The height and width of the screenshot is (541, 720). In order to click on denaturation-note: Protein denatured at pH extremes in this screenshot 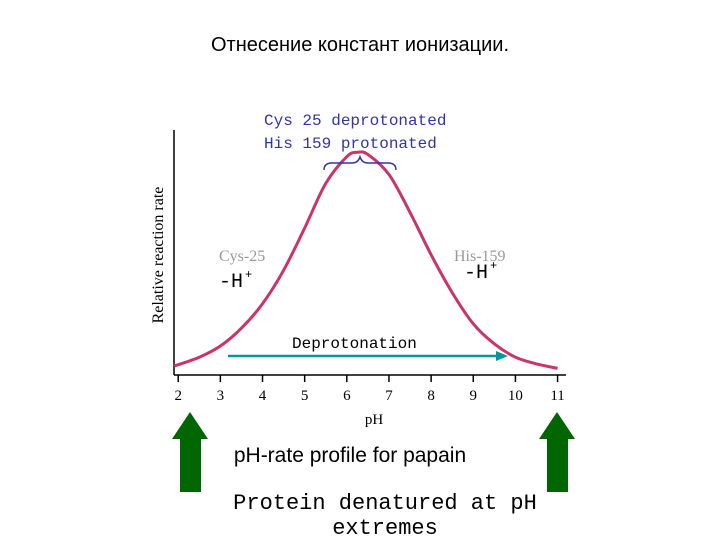, I will do `click(385, 516)`.